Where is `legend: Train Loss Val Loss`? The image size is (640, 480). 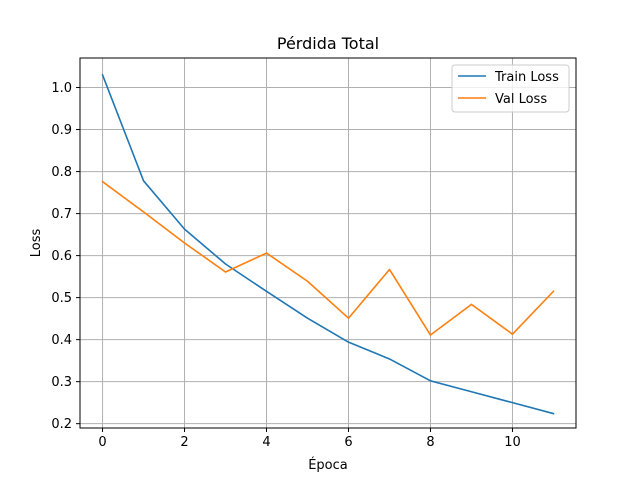 legend: Train Loss Val Loss is located at coordinates (510, 88).